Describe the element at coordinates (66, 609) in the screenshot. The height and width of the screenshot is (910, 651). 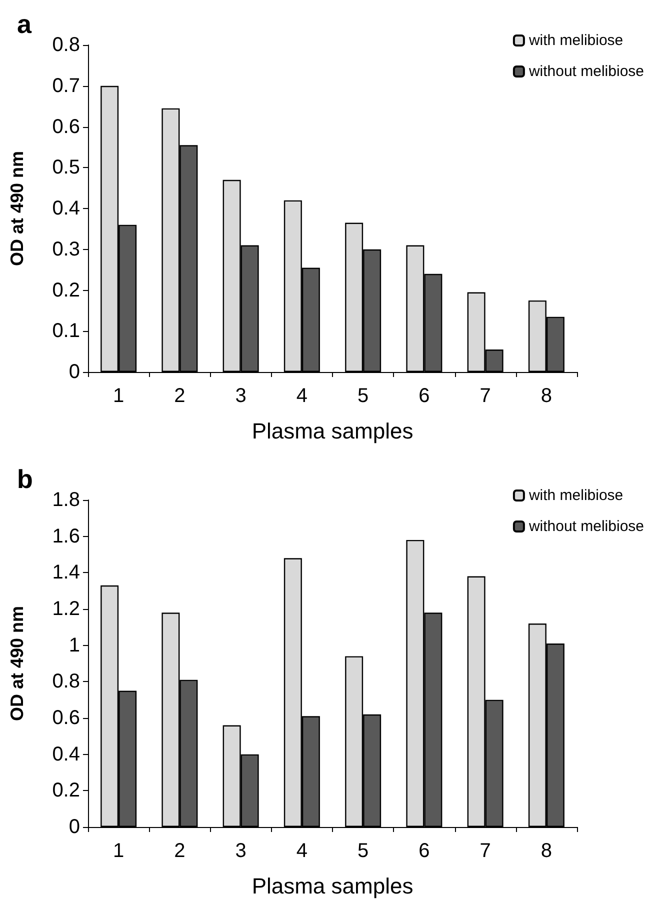
I see `y-tick-label: 1.2` at that location.